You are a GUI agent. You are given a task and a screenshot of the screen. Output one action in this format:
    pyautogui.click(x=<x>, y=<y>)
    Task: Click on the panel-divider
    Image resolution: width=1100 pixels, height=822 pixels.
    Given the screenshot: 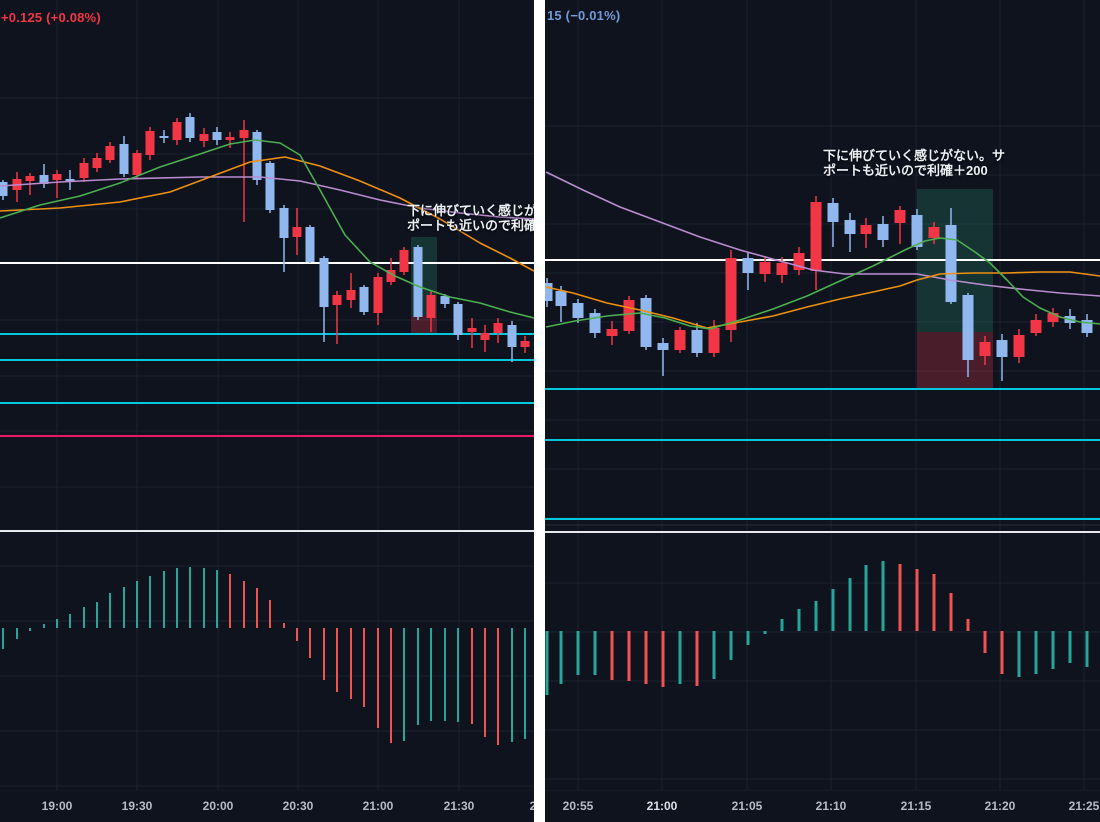 What is the action you would take?
    pyautogui.click(x=539, y=411)
    